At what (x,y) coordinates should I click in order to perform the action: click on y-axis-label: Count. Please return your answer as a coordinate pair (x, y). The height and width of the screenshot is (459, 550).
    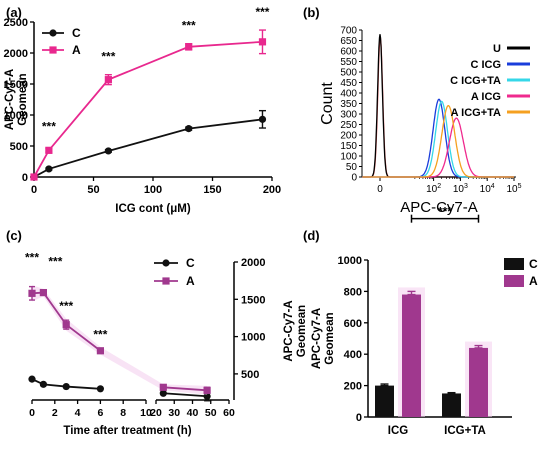
    Looking at the image, I should click on (327, 103).